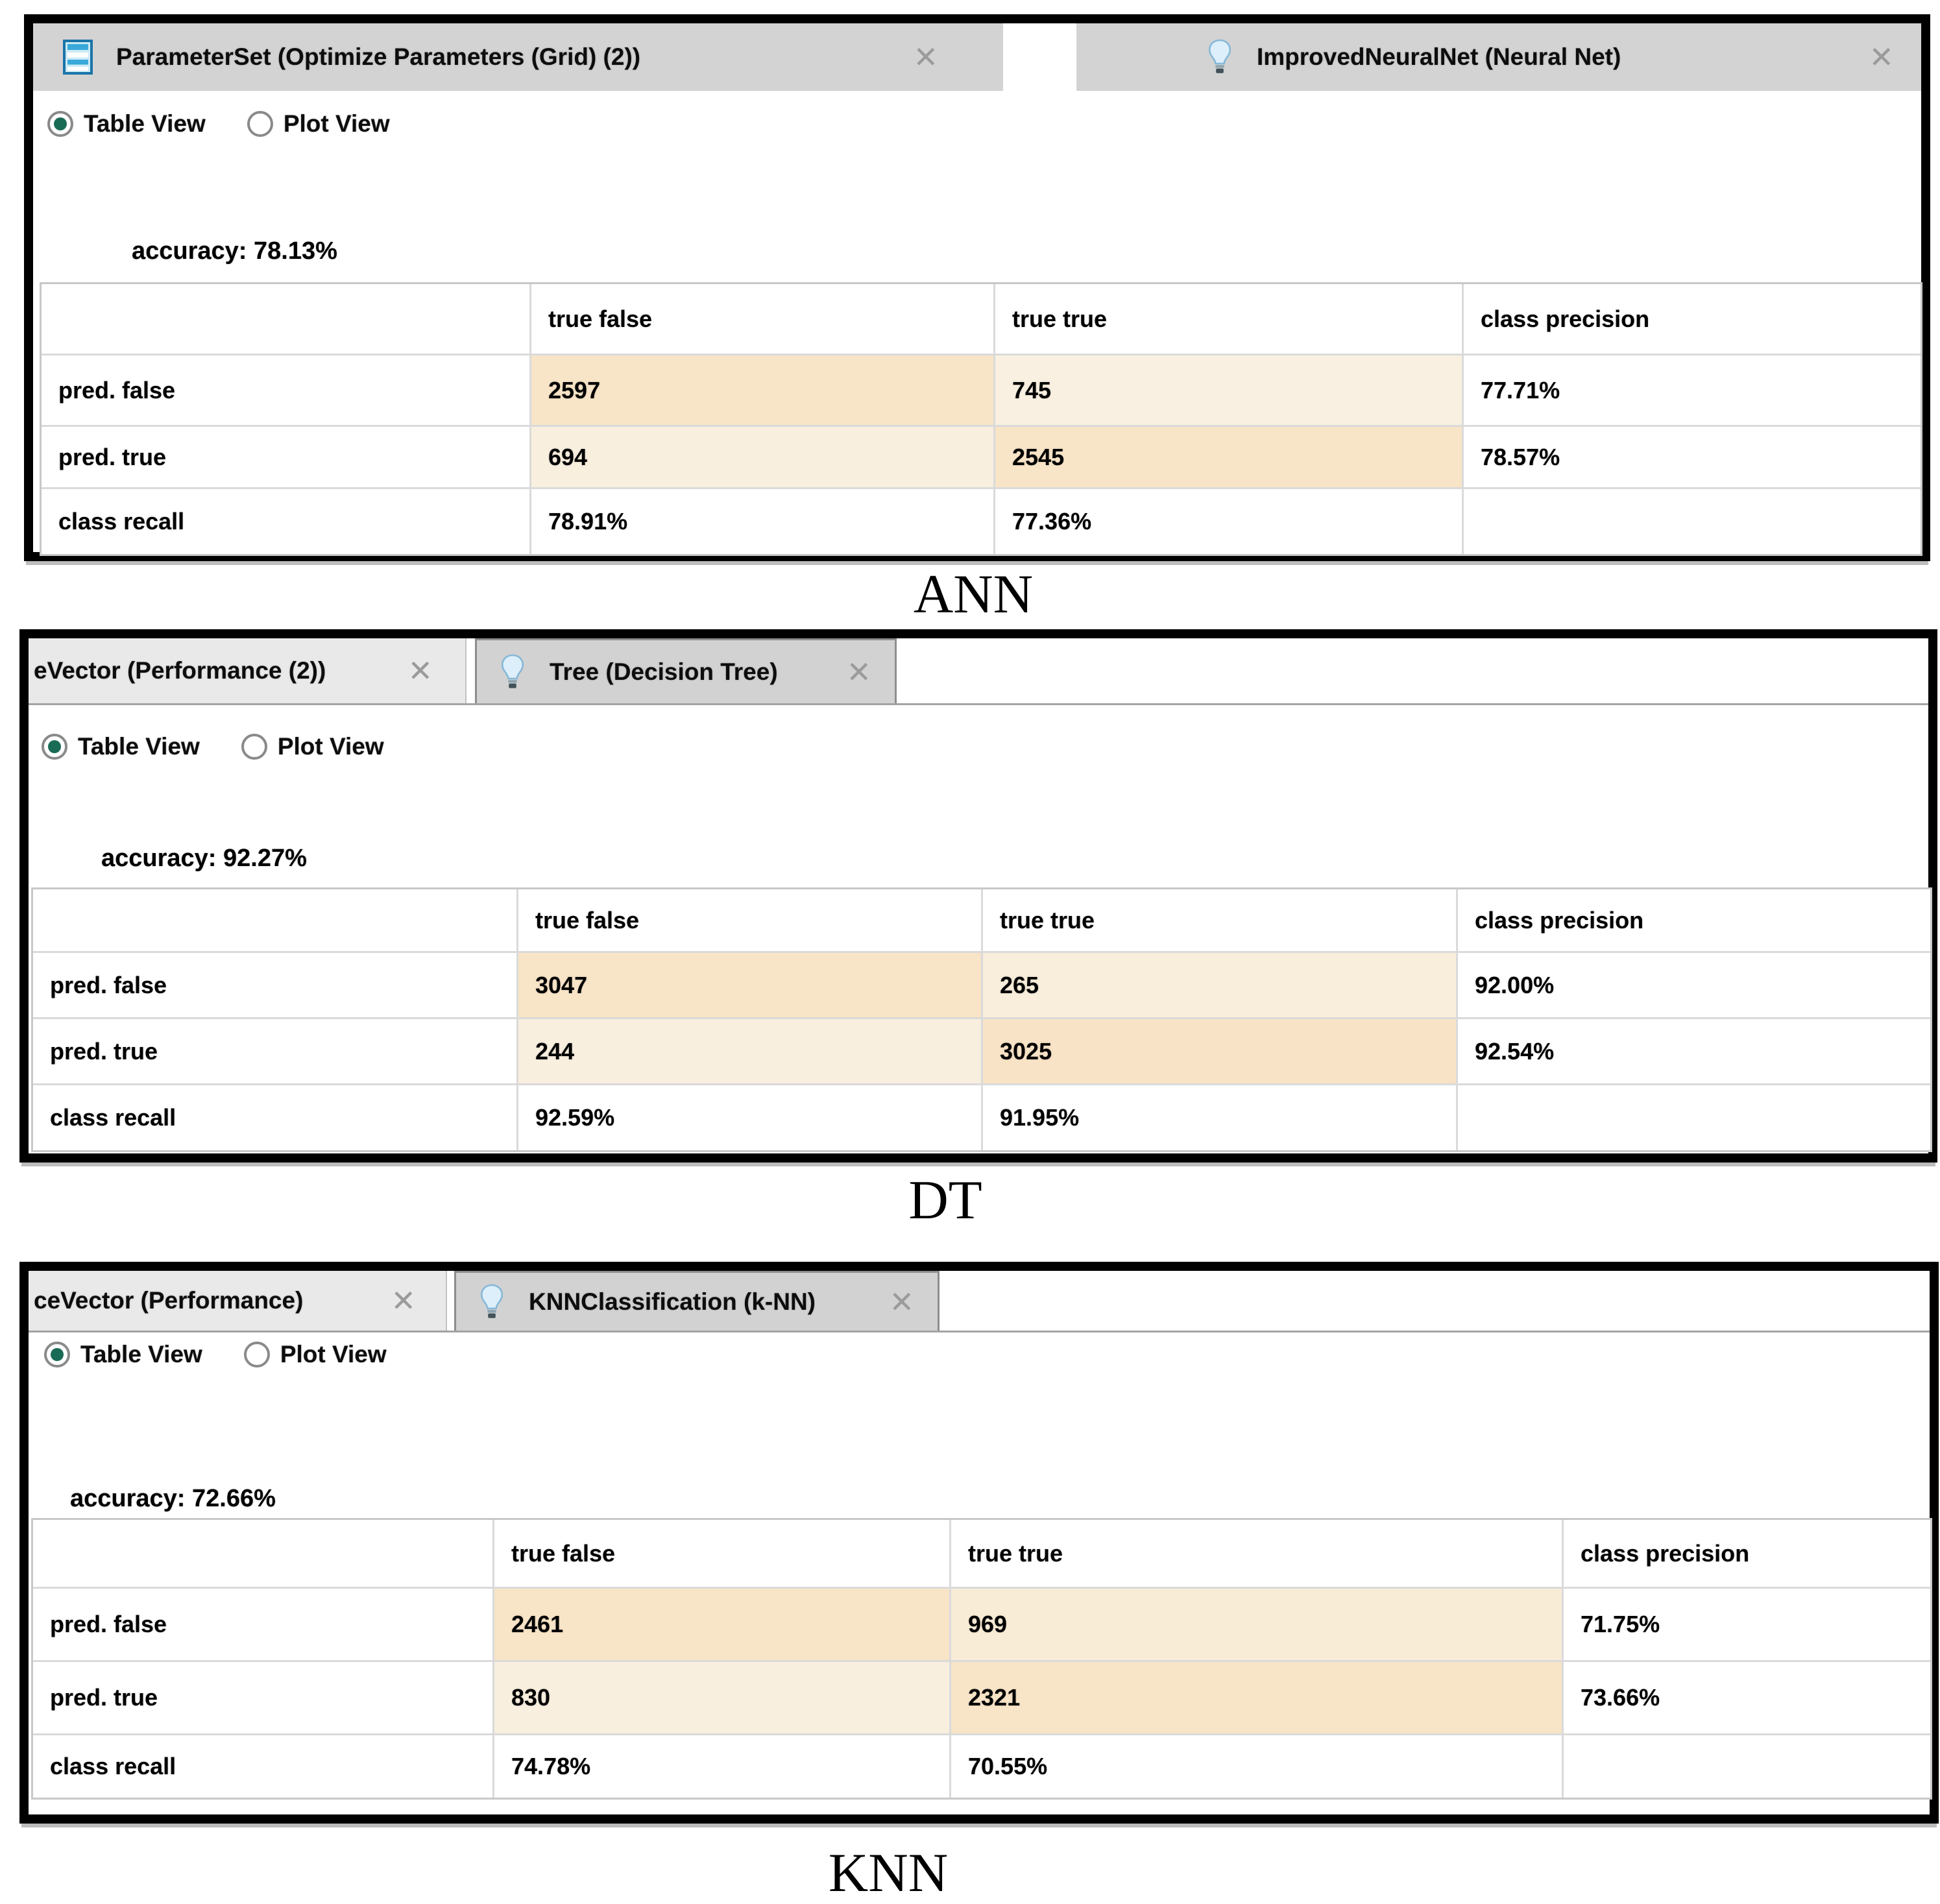 The width and height of the screenshot is (1940, 1904). What do you see at coordinates (1692, 458) in the screenshot?
I see `precision-cell: 78.57%` at bounding box center [1692, 458].